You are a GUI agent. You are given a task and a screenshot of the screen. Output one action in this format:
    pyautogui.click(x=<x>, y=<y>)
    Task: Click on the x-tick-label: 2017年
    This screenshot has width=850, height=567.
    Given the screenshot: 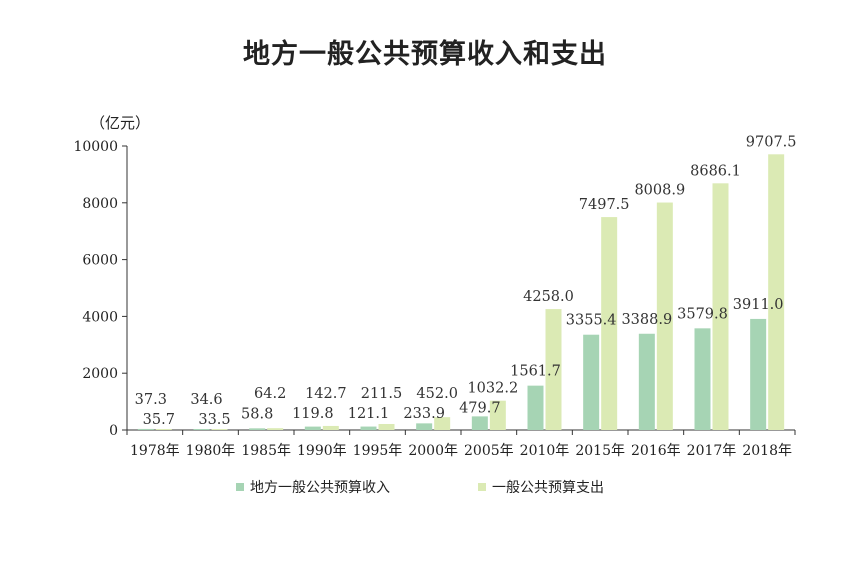 What is the action you would take?
    pyautogui.click(x=712, y=451)
    